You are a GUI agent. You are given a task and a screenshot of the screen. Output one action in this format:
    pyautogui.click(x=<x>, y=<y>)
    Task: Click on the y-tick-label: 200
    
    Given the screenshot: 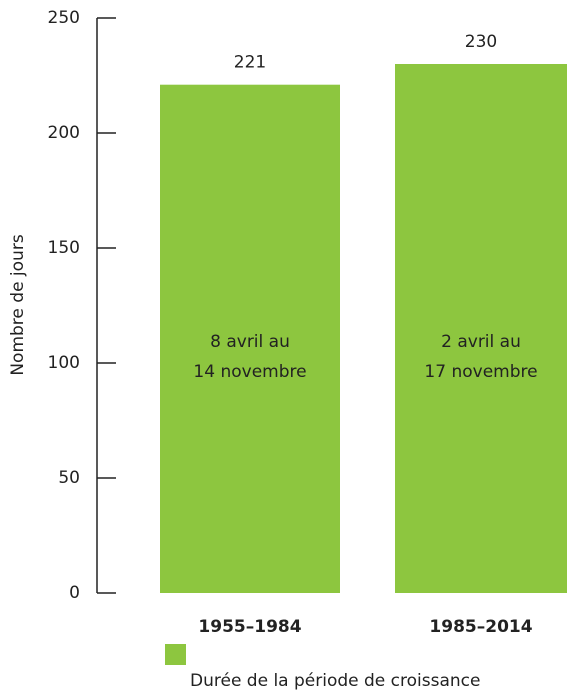 What is the action you would take?
    pyautogui.click(x=64, y=133)
    